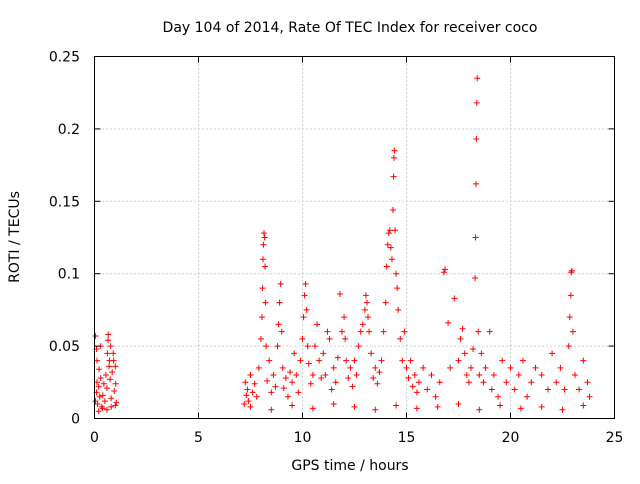 This screenshot has width=640, height=484. What do you see at coordinates (94, 438) in the screenshot?
I see `x-tick-label: 0` at bounding box center [94, 438].